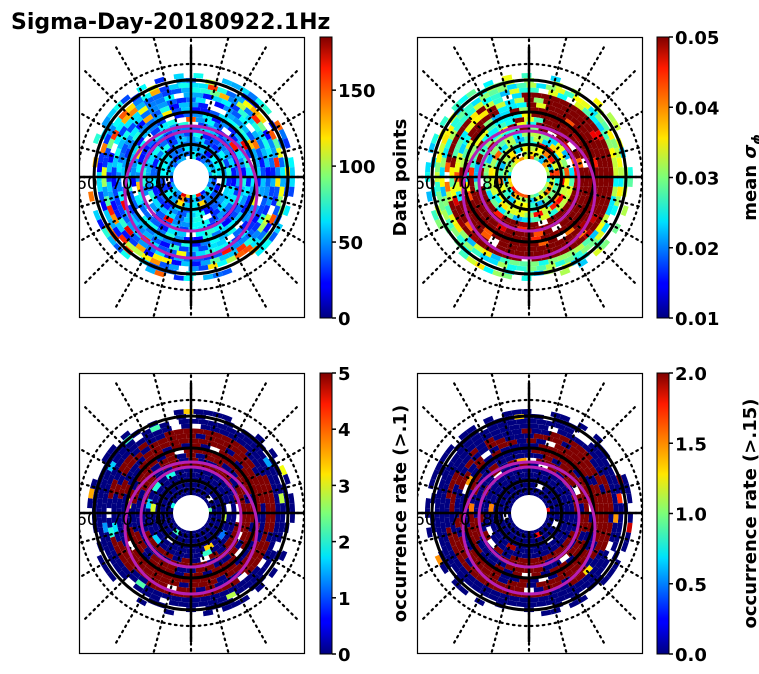  Describe the element at coordinates (528, 177) in the screenshot. I see `heatmap-bins` at that location.